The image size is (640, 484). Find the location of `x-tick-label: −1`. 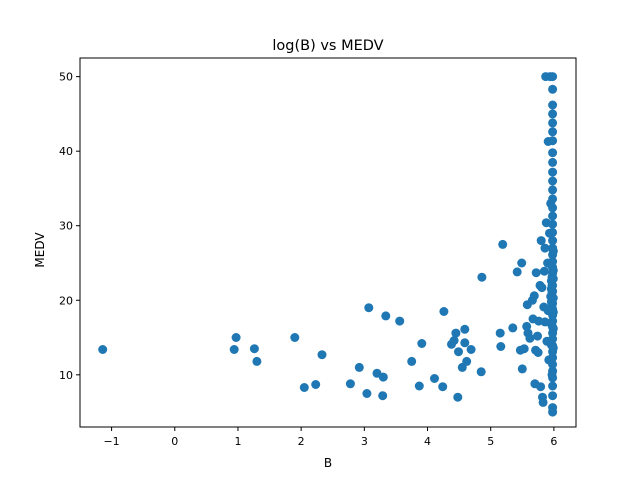

x-tick-label: −1 is located at coordinates (111, 441).